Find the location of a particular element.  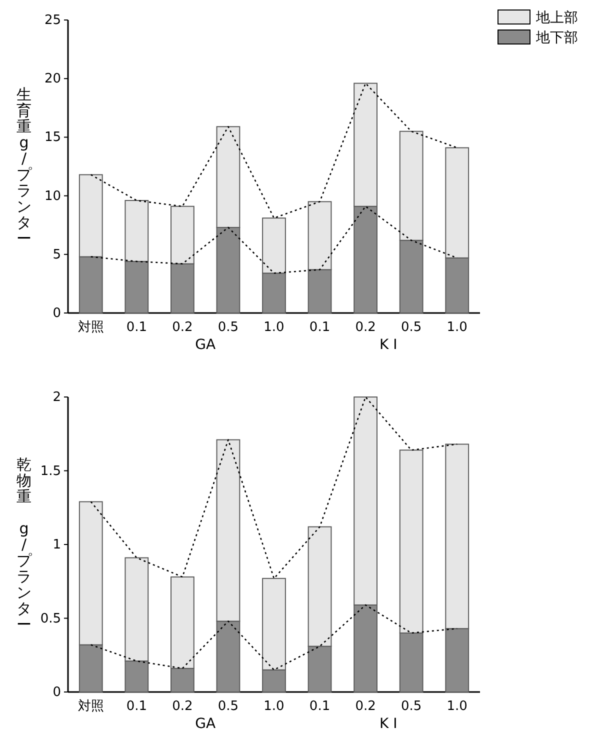

y-tick-label: 25 is located at coordinates (52, 20).